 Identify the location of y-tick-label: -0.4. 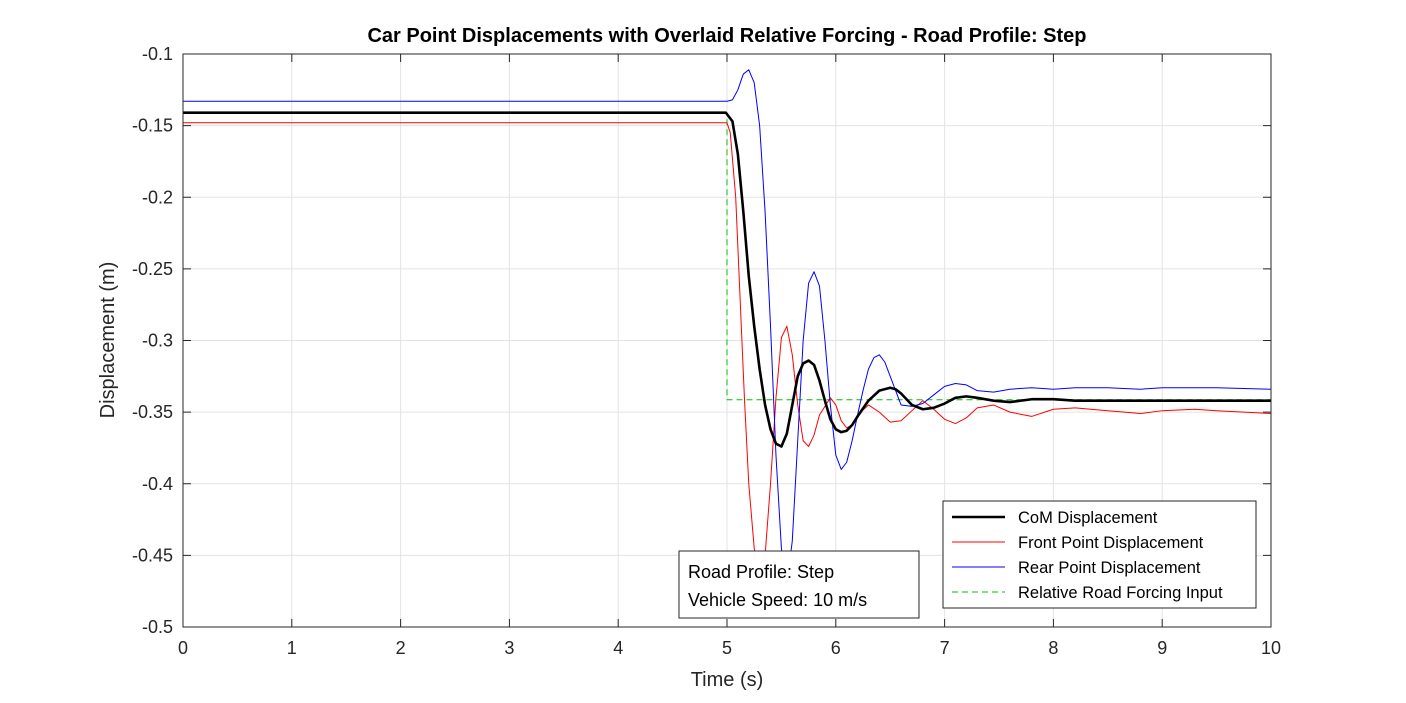
(157, 484).